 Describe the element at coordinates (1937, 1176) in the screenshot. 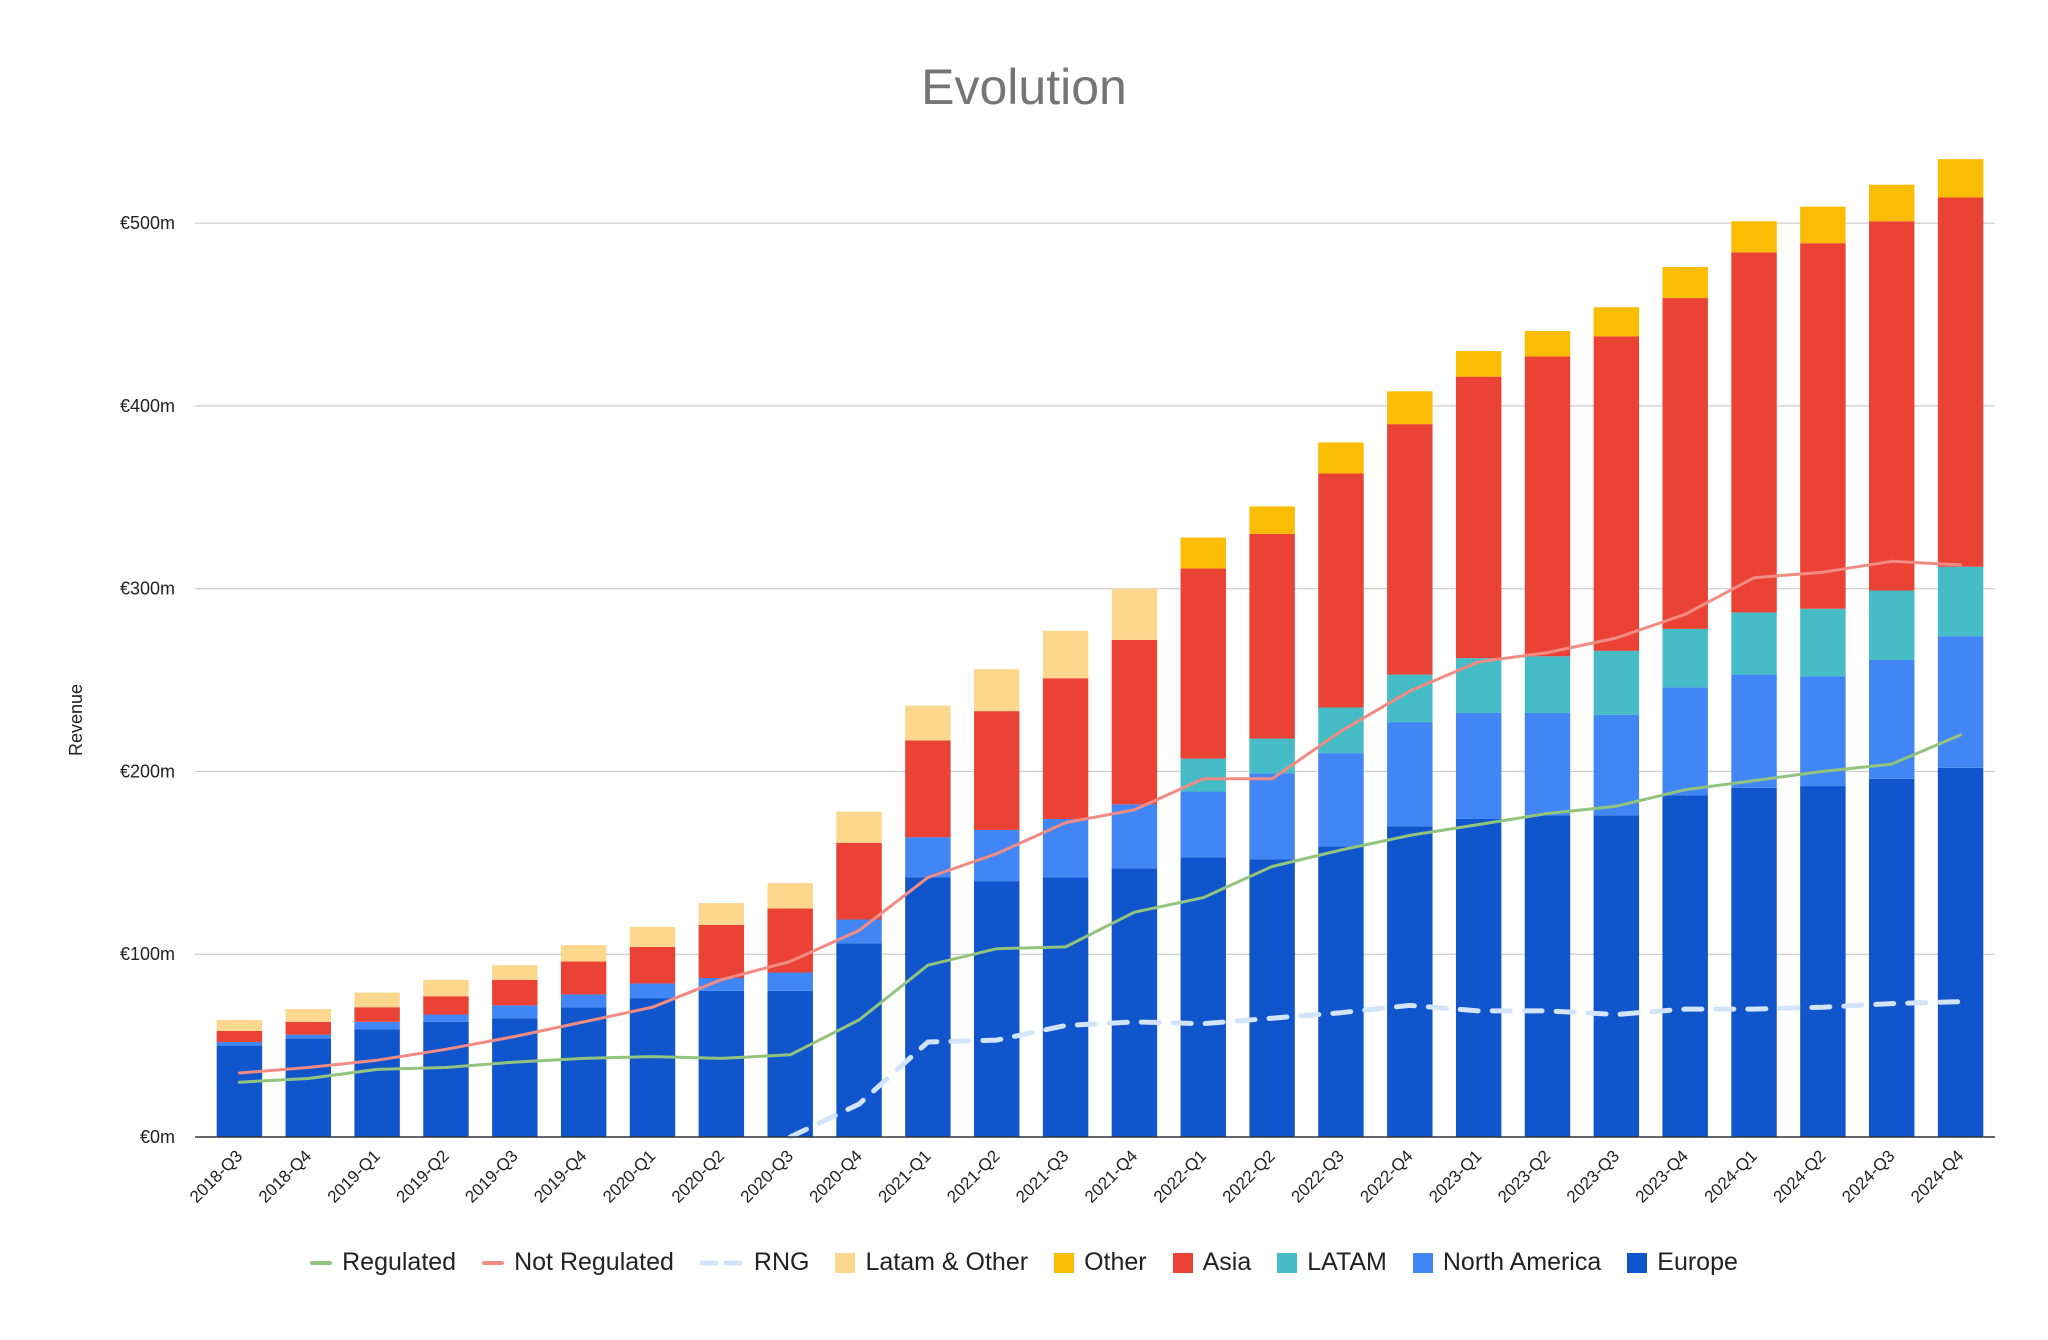

I see `x-tick-label: 2024-Q4` at that location.